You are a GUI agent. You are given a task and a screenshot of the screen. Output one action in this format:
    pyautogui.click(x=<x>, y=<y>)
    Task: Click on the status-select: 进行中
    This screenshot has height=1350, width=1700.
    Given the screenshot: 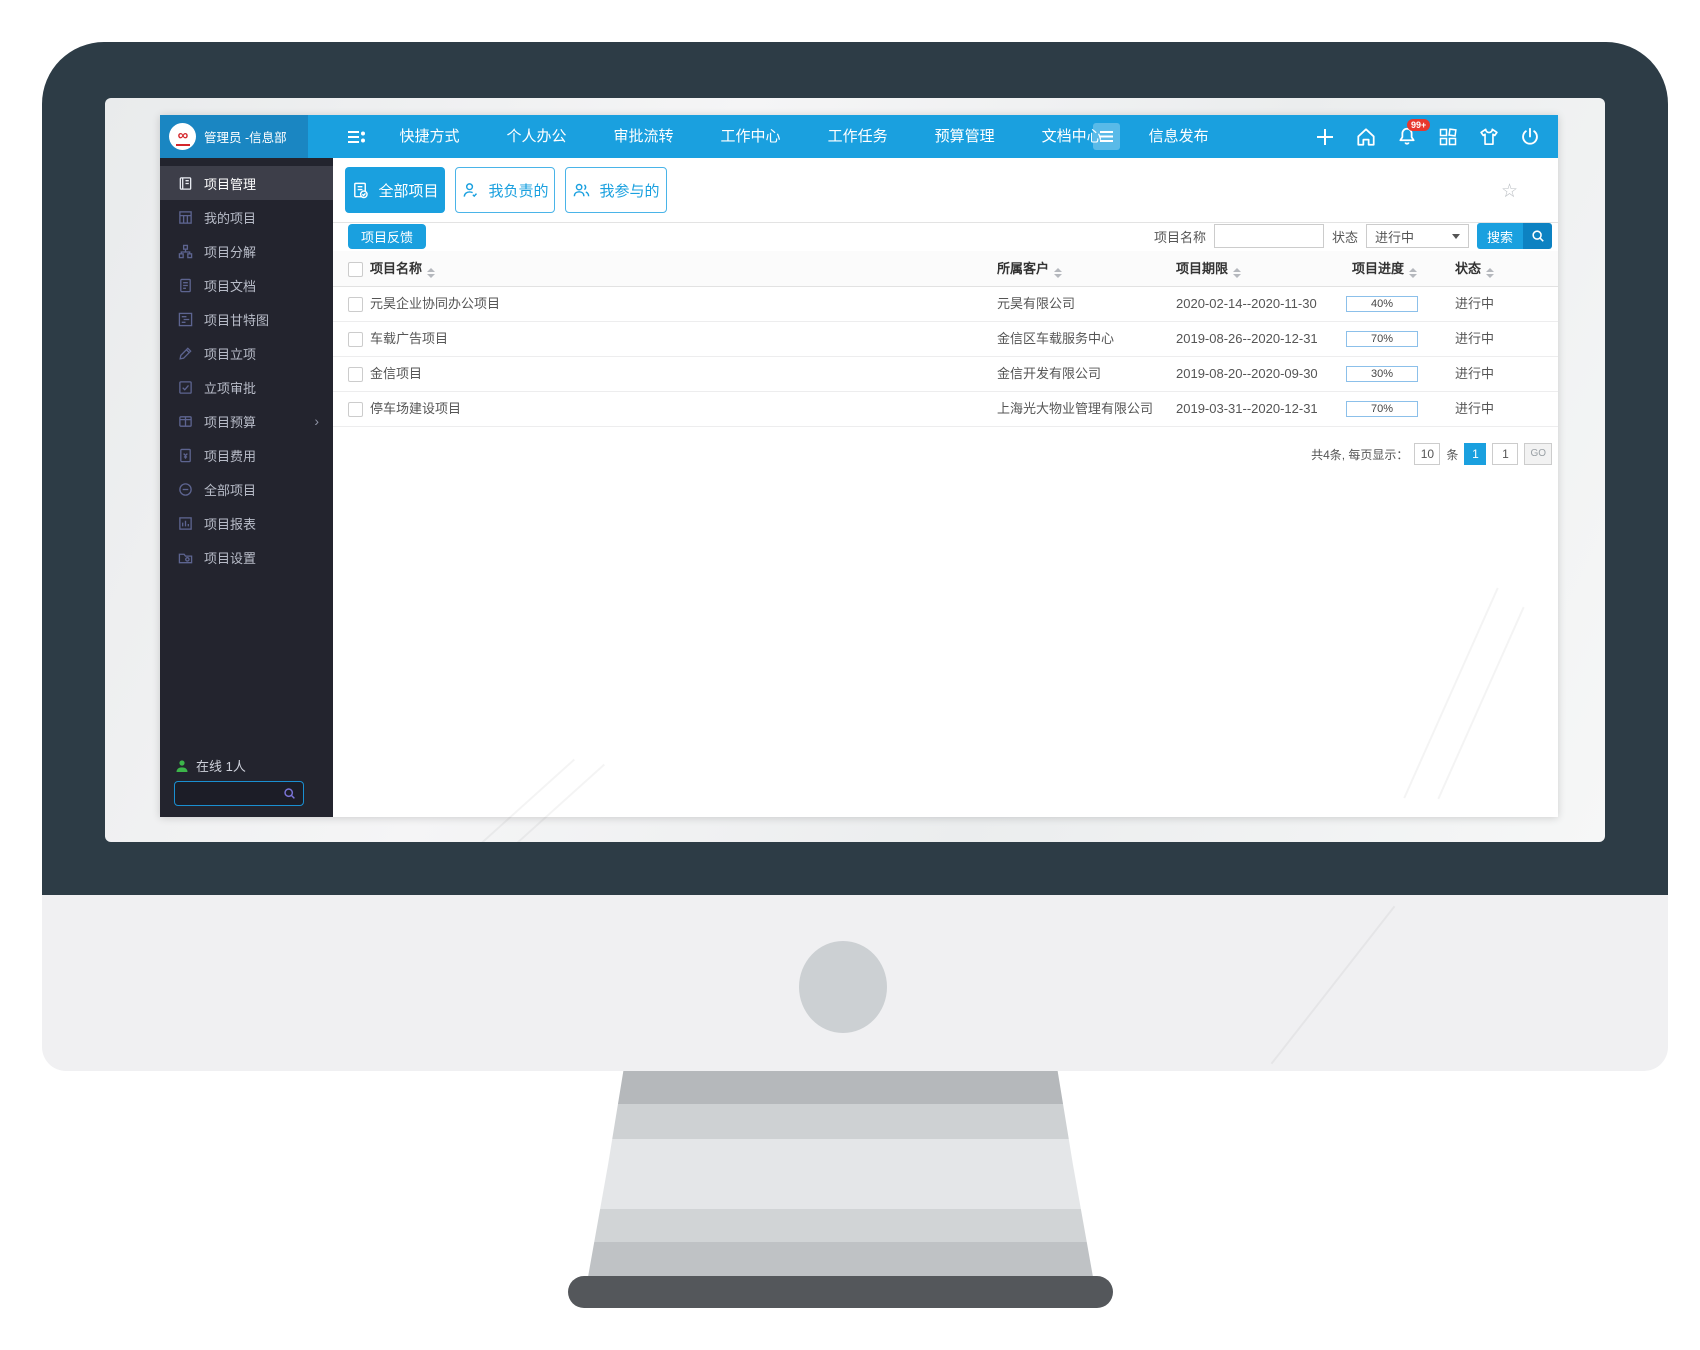 What is the action you would take?
    pyautogui.click(x=1417, y=236)
    